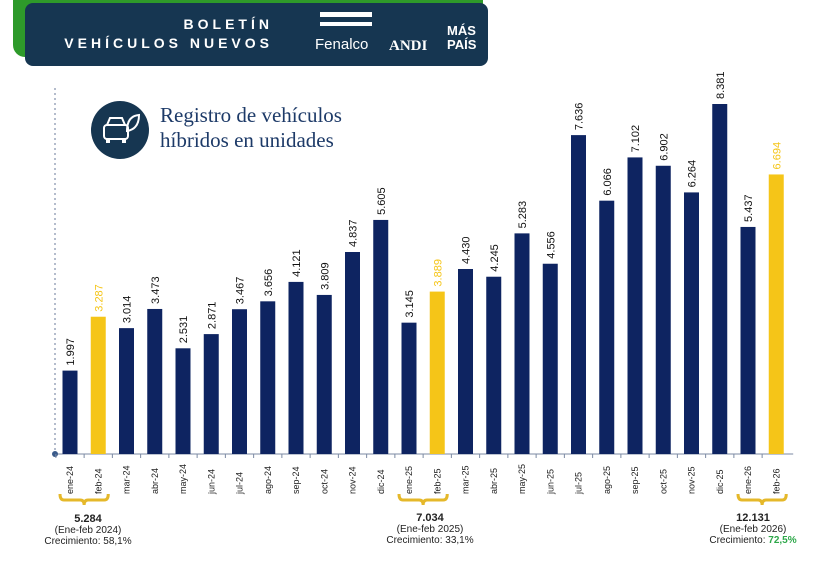 Image resolution: width=815 pixels, height=568 pixels. Describe the element at coordinates (183, 479) in the screenshot. I see `tick-label-may-24: may-24` at that location.